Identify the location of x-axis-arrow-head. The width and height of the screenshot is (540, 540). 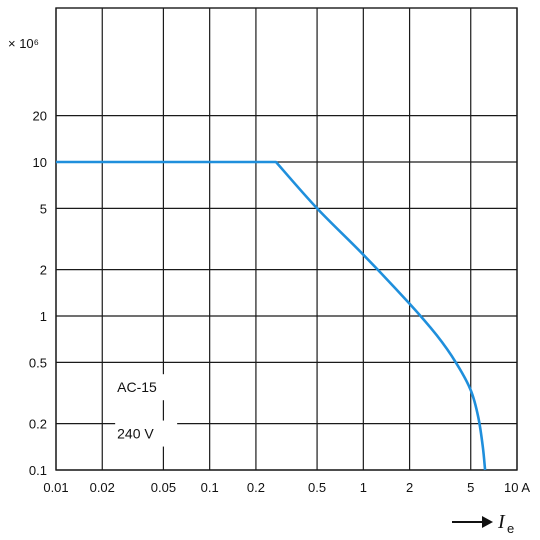
(487, 522).